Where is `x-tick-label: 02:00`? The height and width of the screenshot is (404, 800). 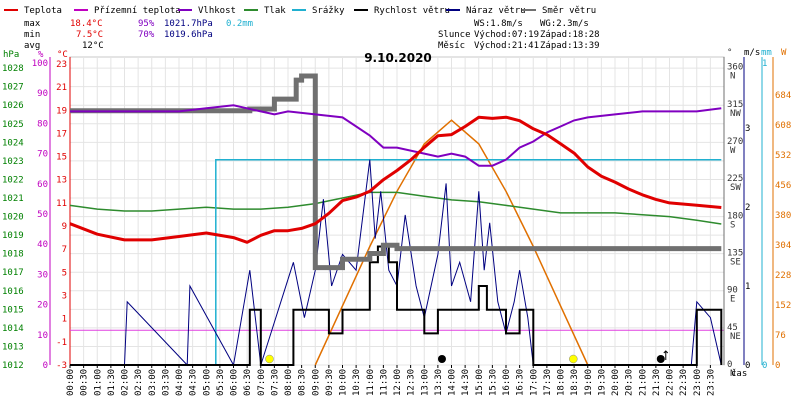 x-tick-label: 02:00 is located at coordinates (126, 382).